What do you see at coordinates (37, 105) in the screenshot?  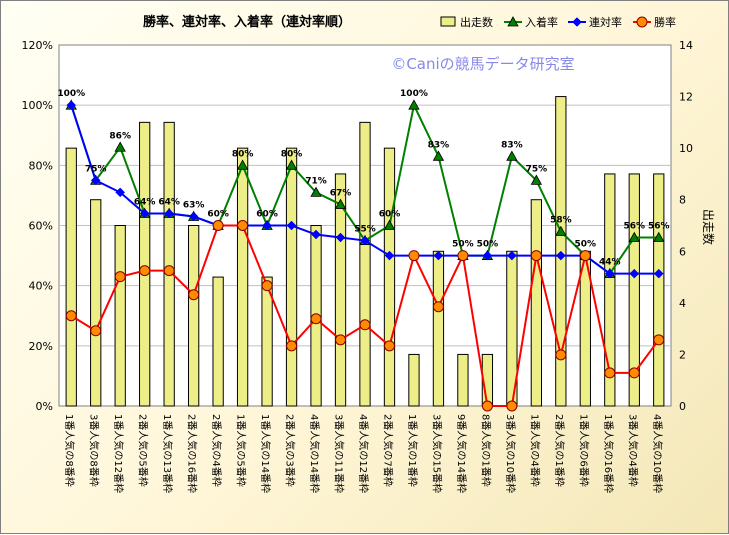 I see `left-tick-label: 100%` at bounding box center [37, 105].